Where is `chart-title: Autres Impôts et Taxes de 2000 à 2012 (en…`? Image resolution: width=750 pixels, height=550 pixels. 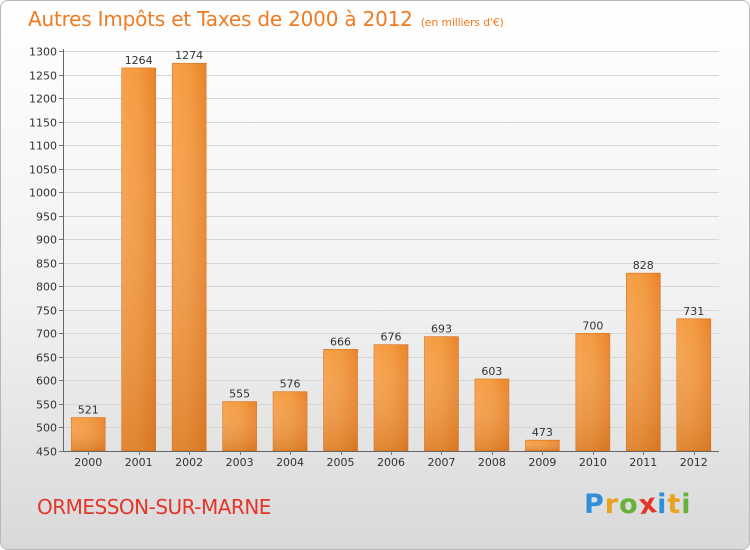
chart-title: Autres Impôts et Taxes de 2000 à 2012 (en… is located at coordinates (266, 19).